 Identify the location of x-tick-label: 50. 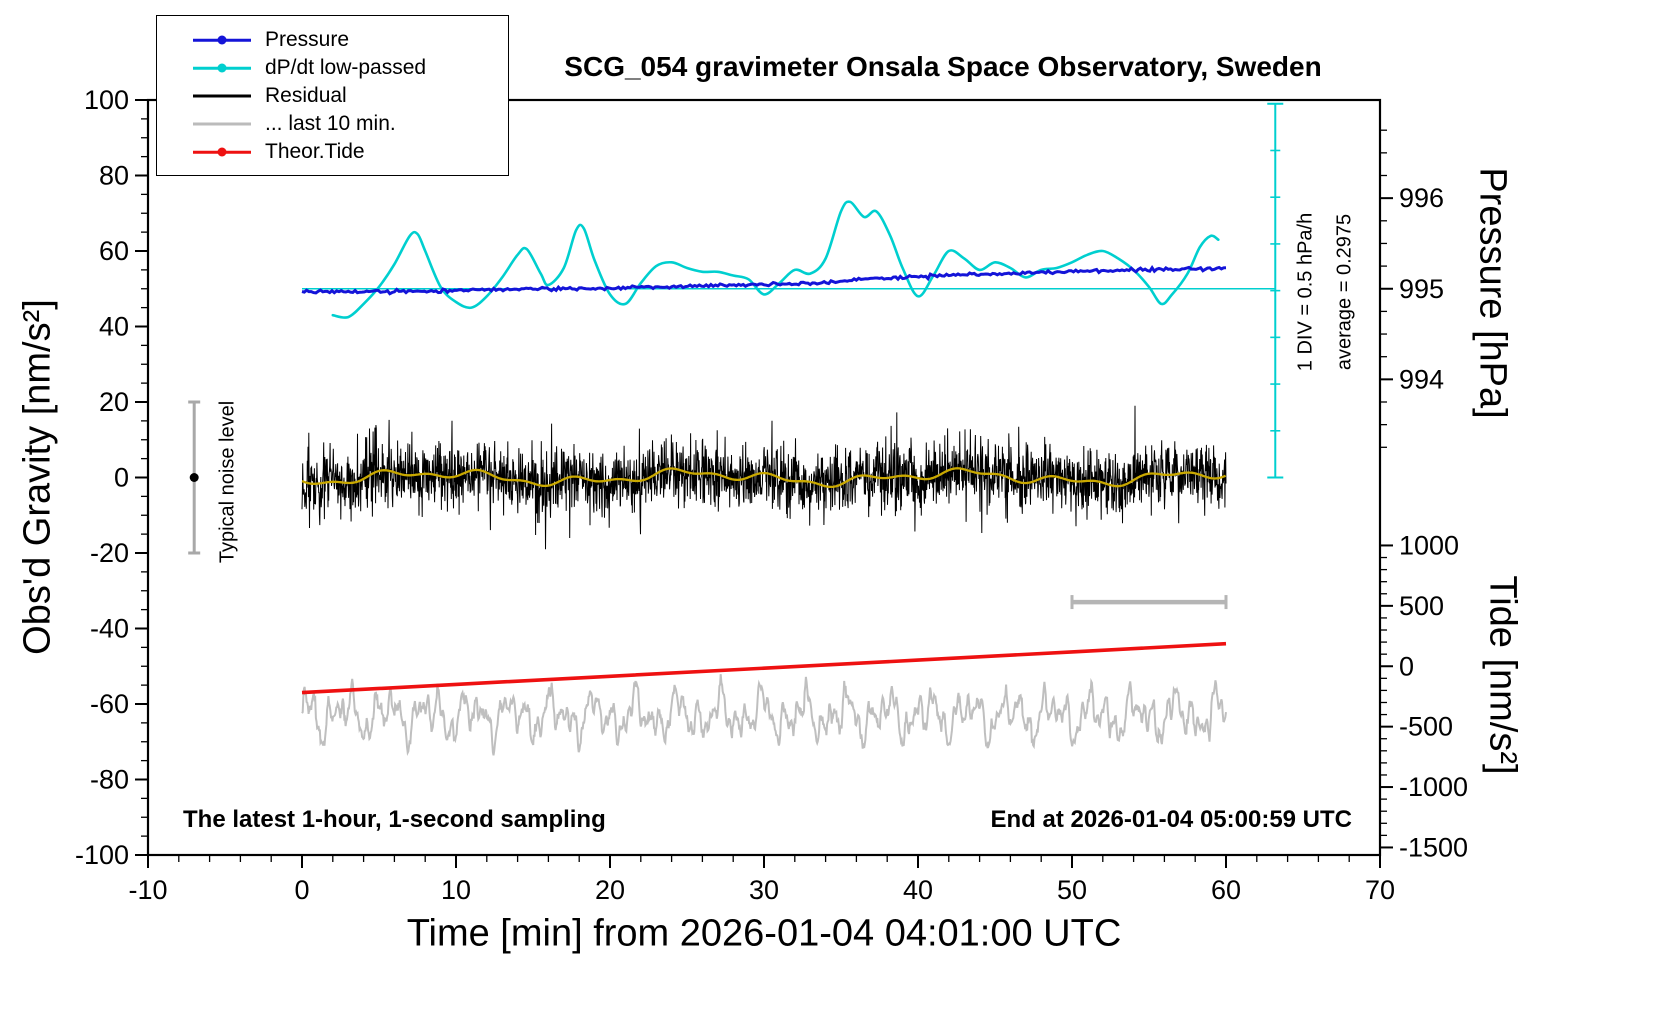
(1072, 890).